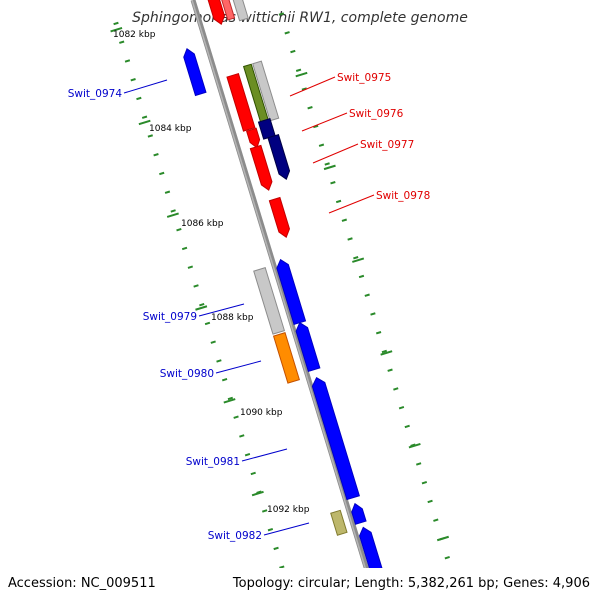 Image resolution: width=600 pixels, height=600 pixels. I want to click on gene-orange-swit0980, so click(286, 358).